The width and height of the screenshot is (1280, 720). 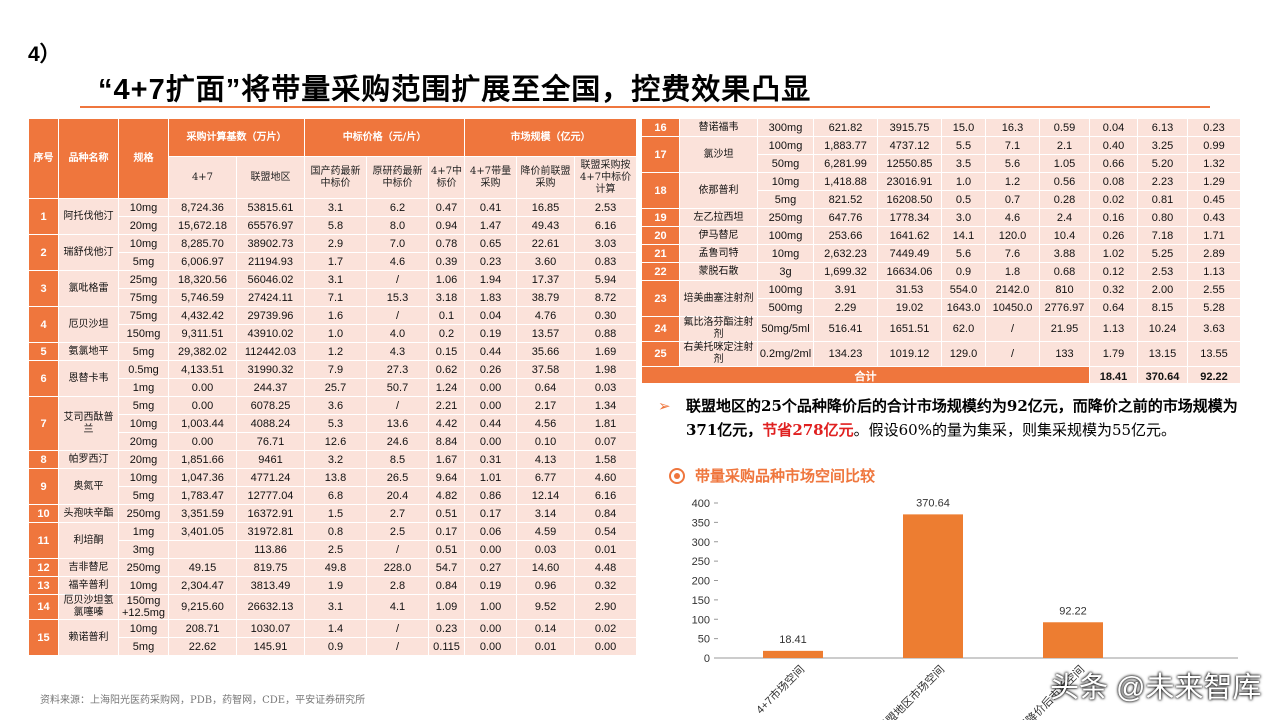 What do you see at coordinates (605, 531) in the screenshot?
I see `cell: 0.54` at bounding box center [605, 531].